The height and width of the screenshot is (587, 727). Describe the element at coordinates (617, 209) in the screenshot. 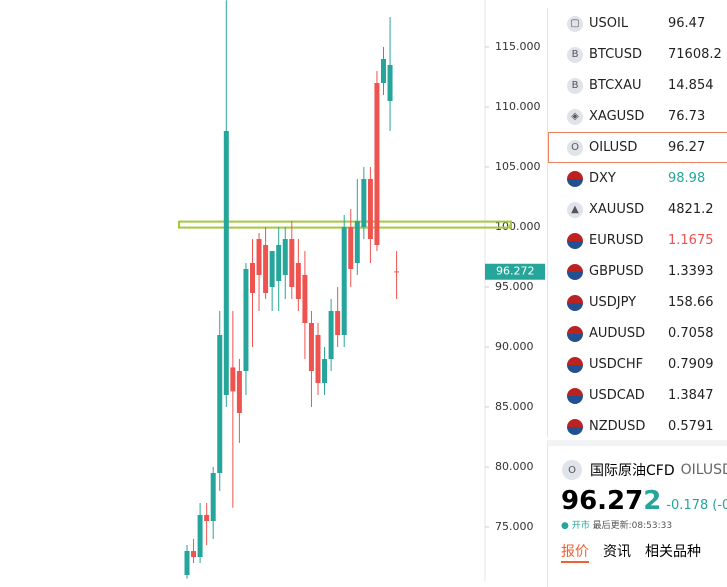

I see `symbol: XAUUSD` at that location.